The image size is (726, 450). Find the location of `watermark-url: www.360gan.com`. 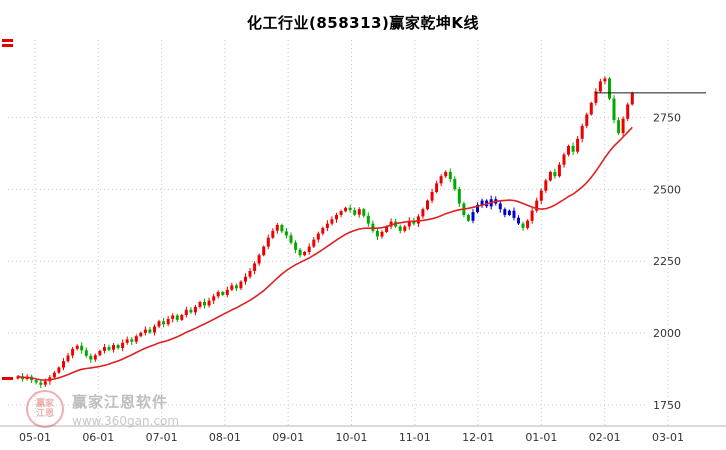

watermark-url: www.360gan.com is located at coordinates (126, 420).